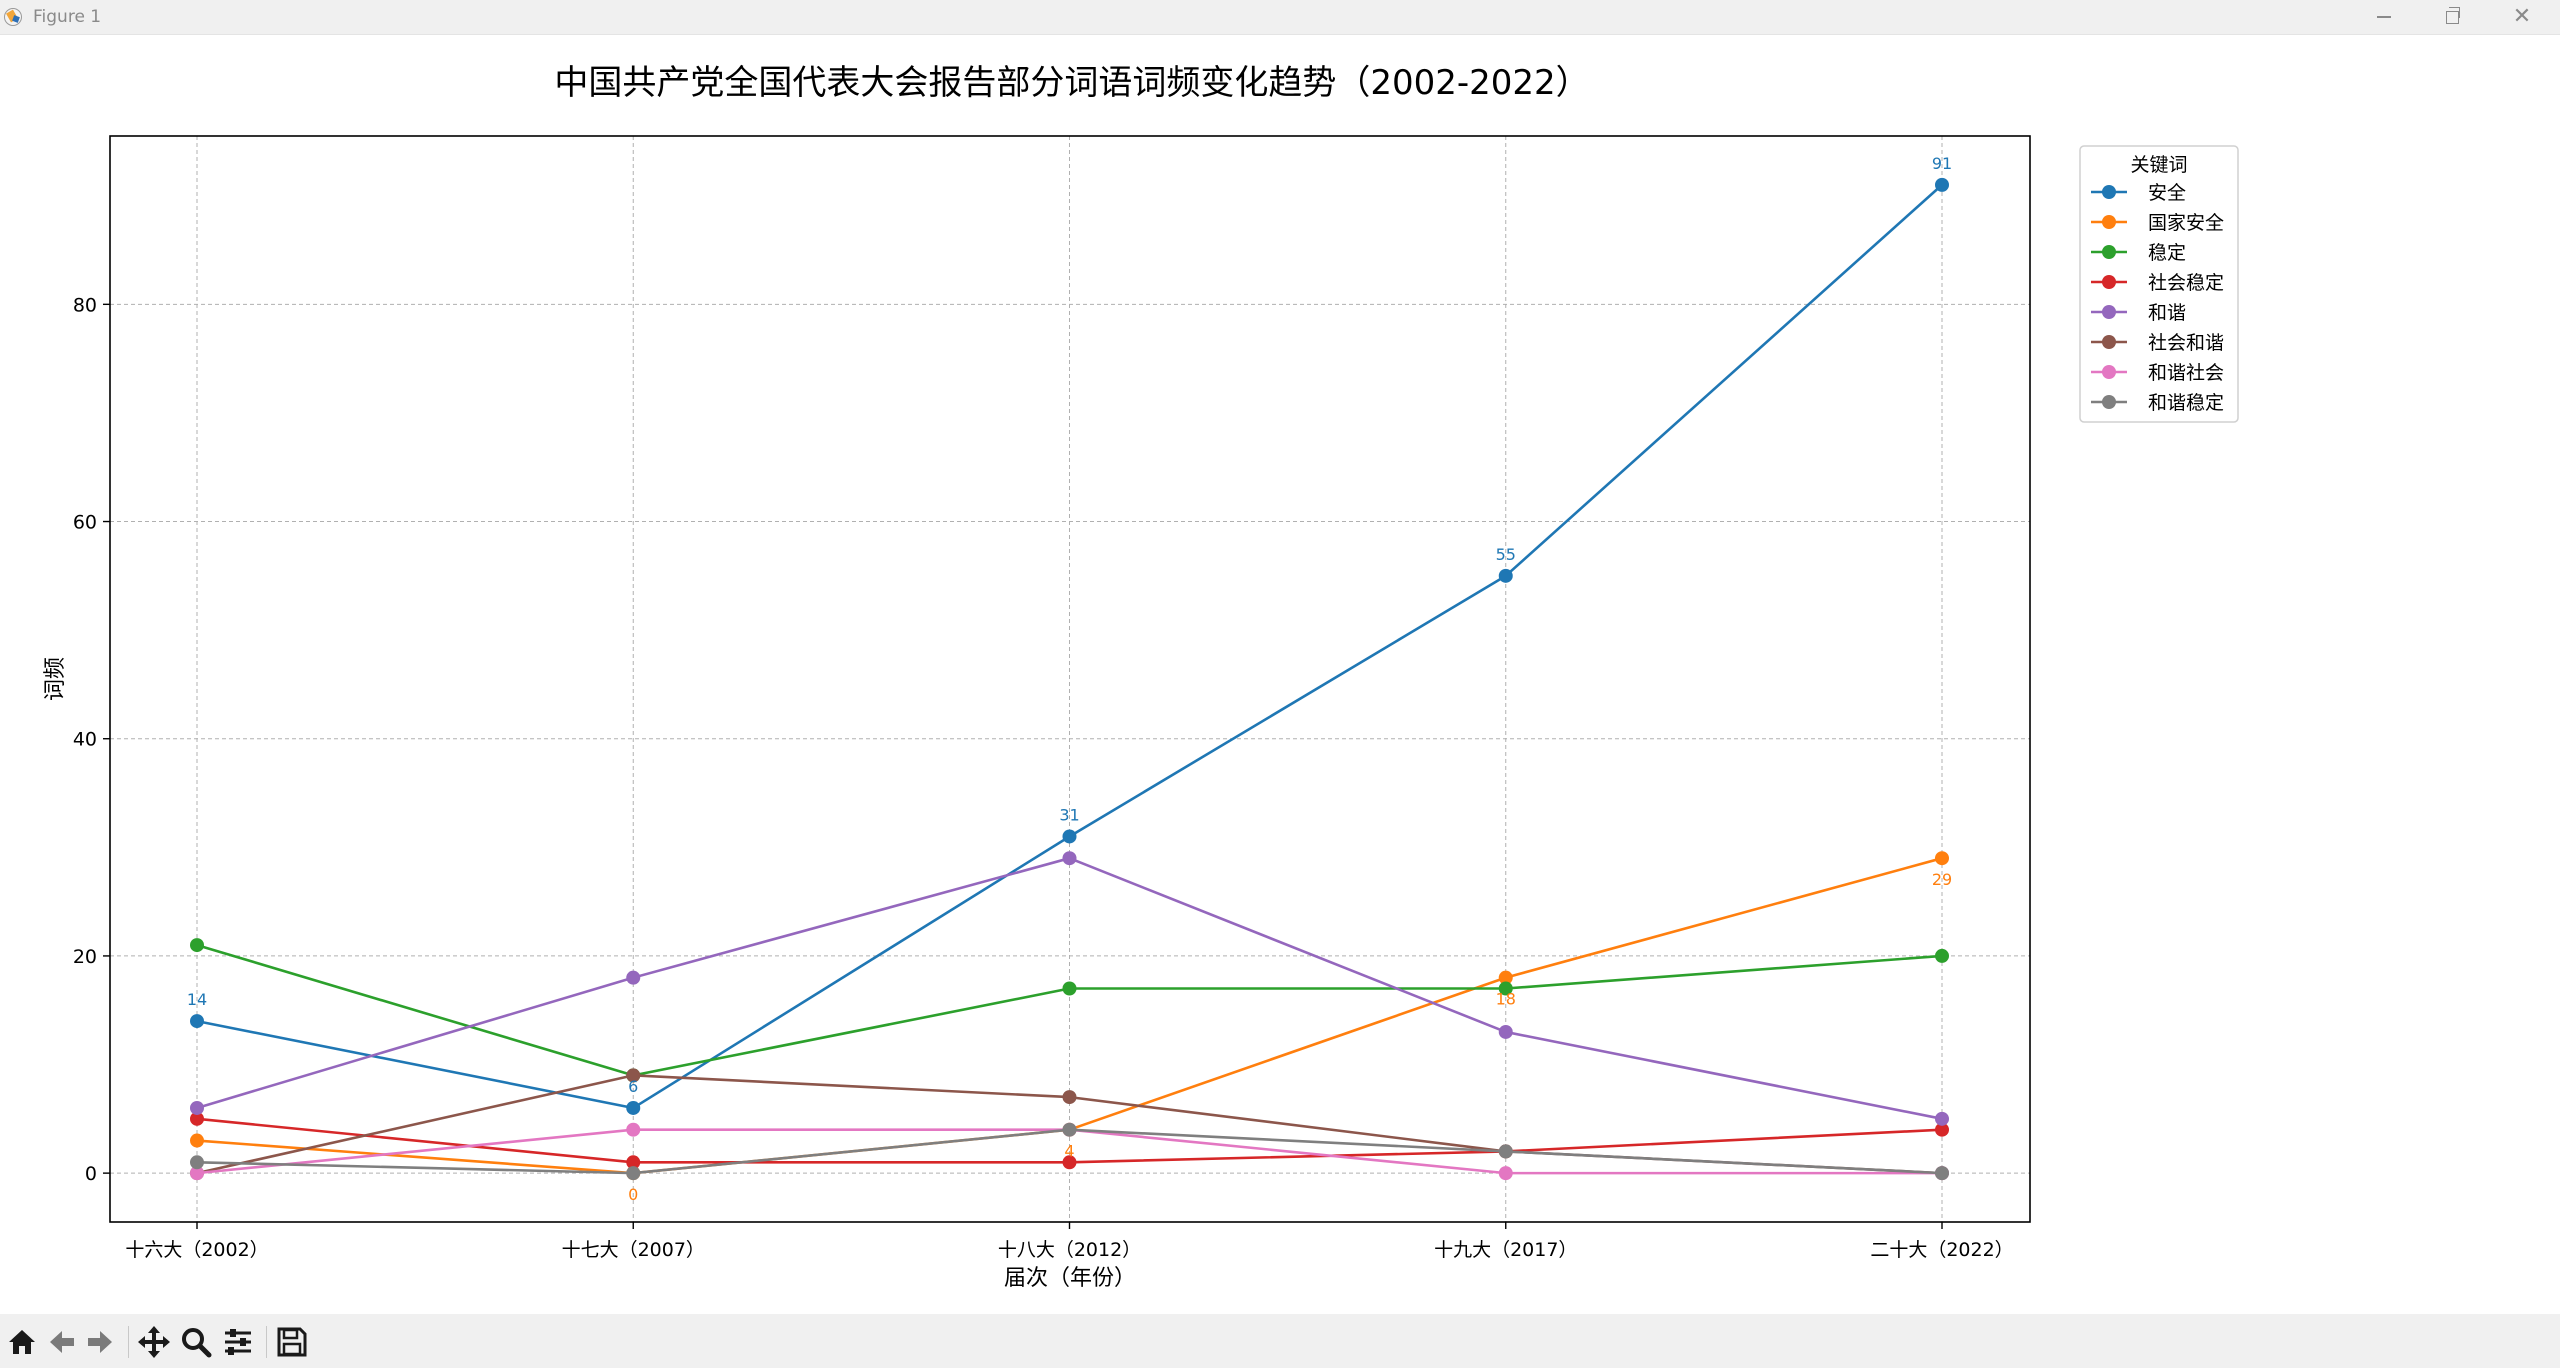 This screenshot has width=2560, height=1368. Describe the element at coordinates (2138, 193) in the screenshot. I see `legend-entry: 安全` at that location.